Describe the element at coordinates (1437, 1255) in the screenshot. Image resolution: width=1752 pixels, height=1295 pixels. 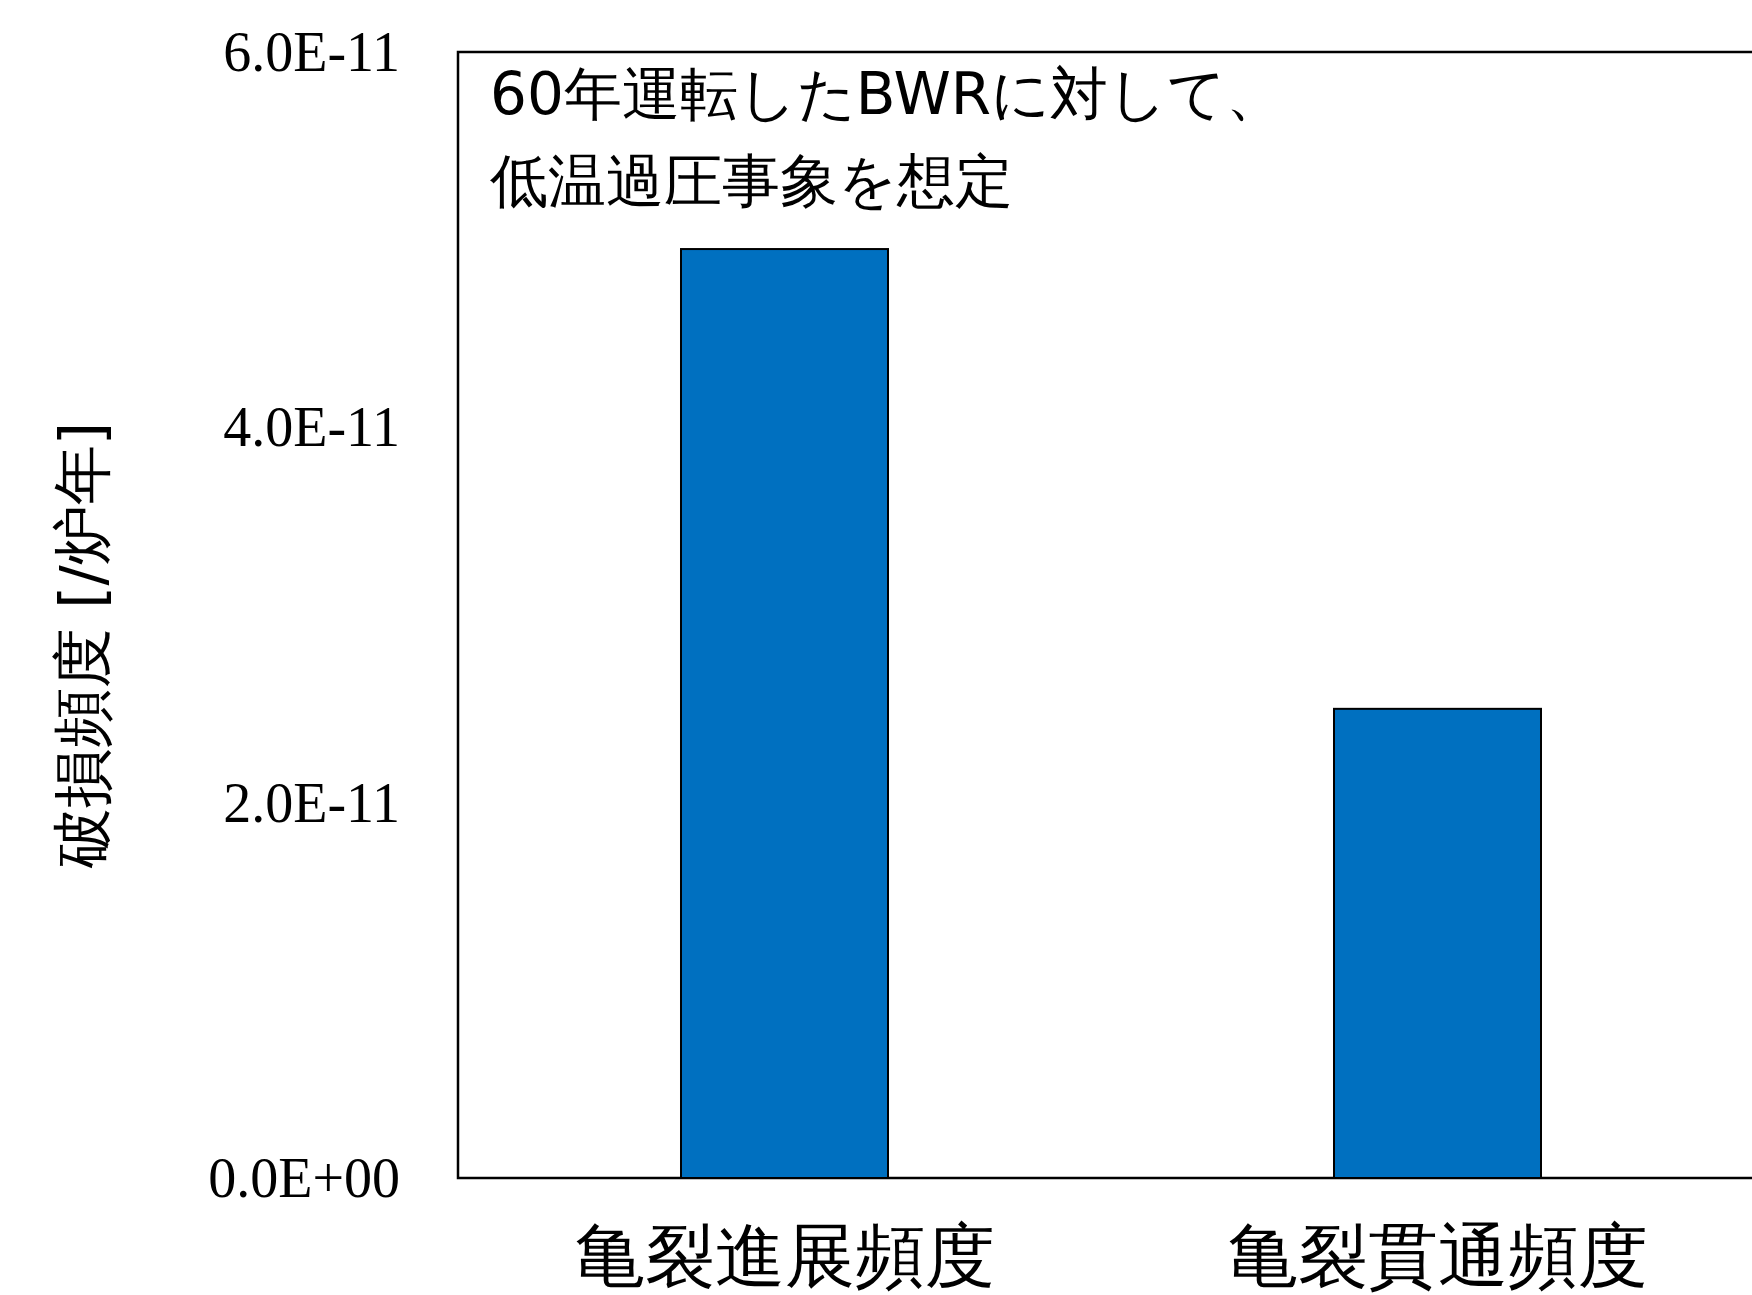
I see `x-tick-label: 亀裂貫通頻度` at that location.